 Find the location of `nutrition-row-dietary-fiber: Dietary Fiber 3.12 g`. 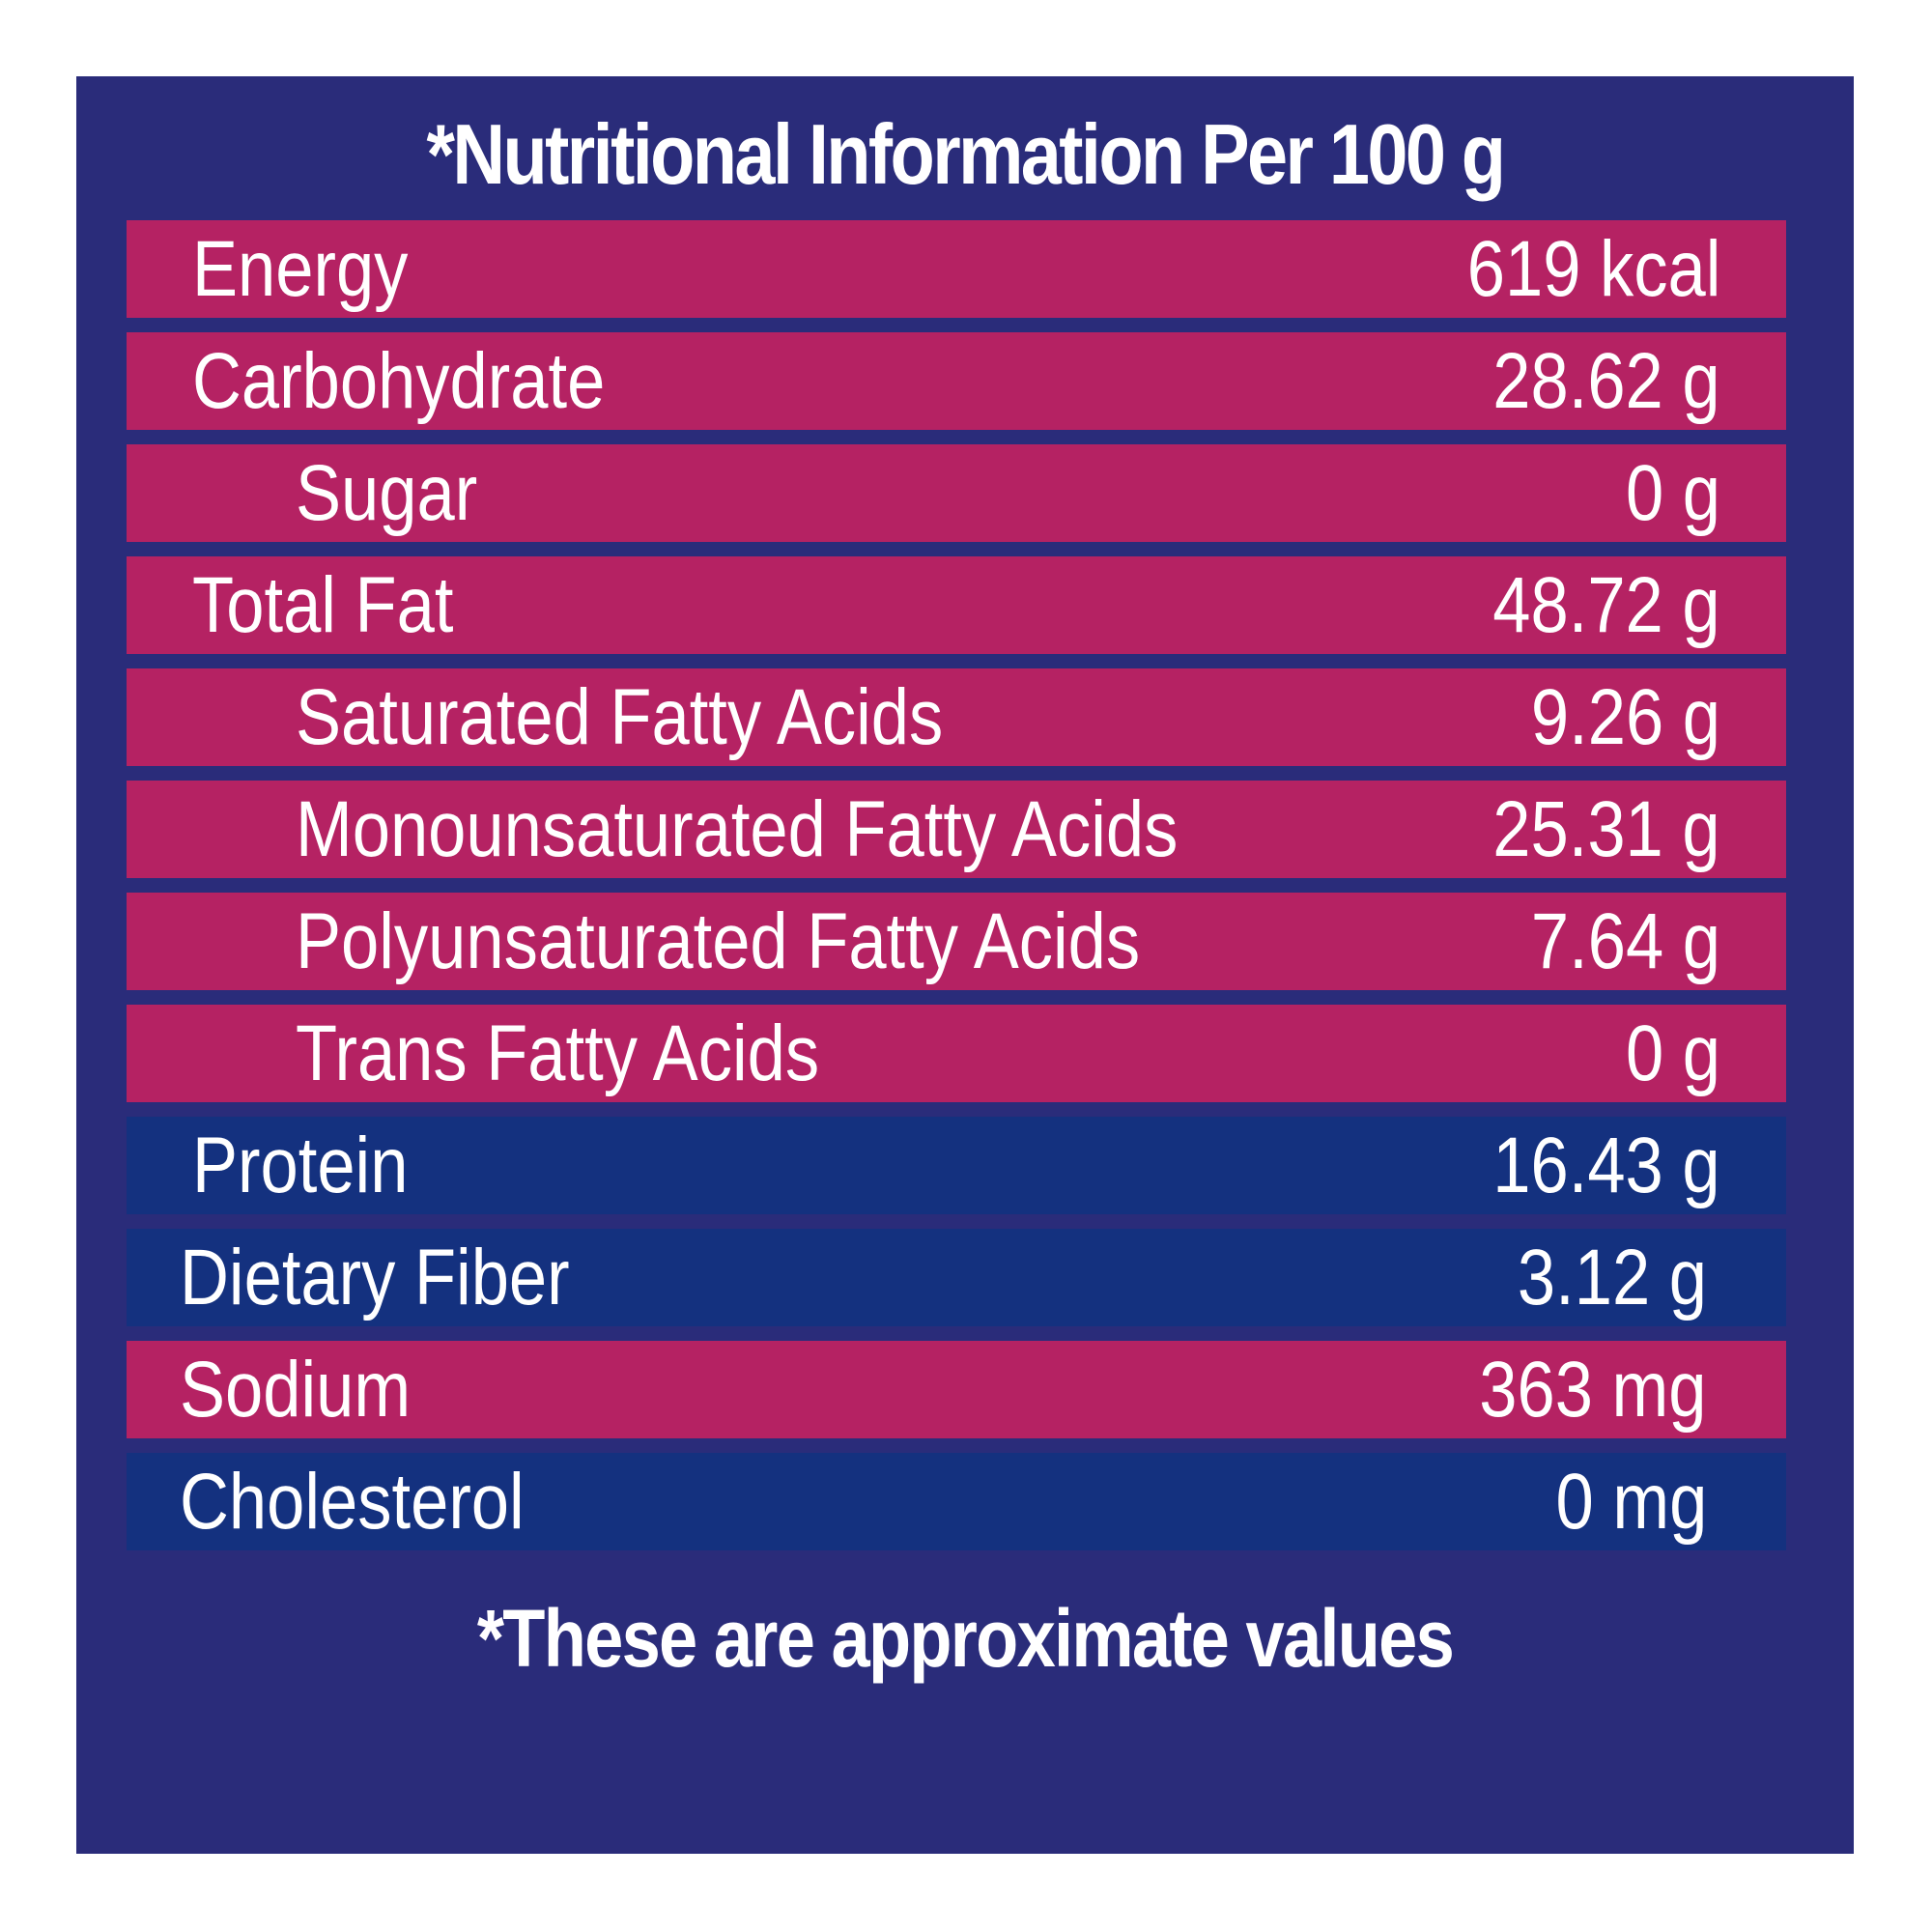

nutrition-row-dietary-fiber: Dietary Fiber 3.12 g is located at coordinates (956, 1277).